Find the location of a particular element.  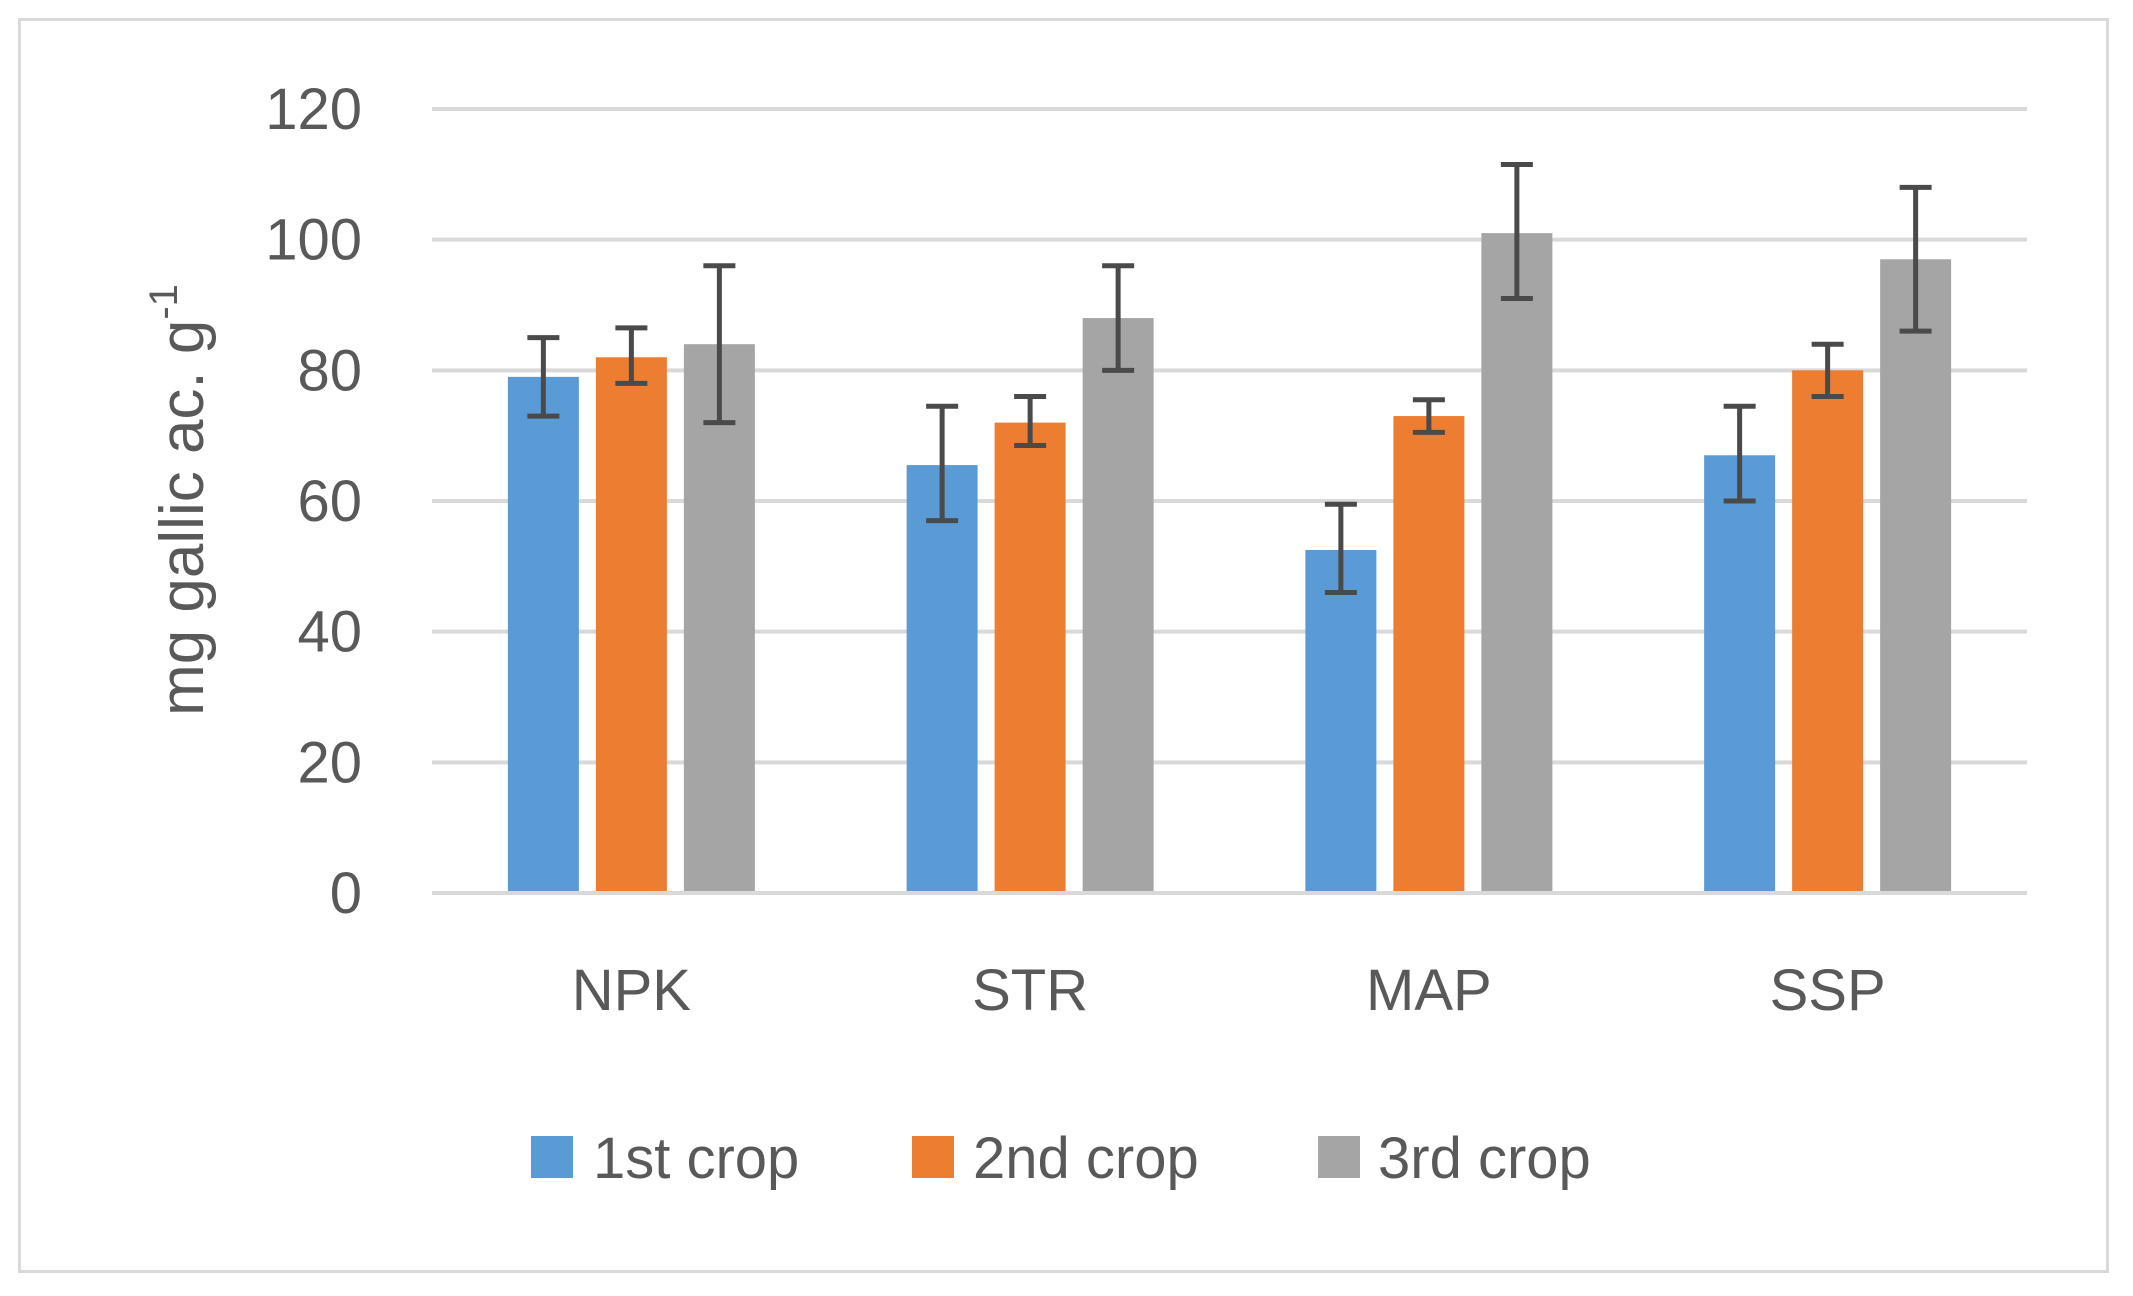

y-axis-title-text: mg gallic ac. g is located at coordinates (182, 518).